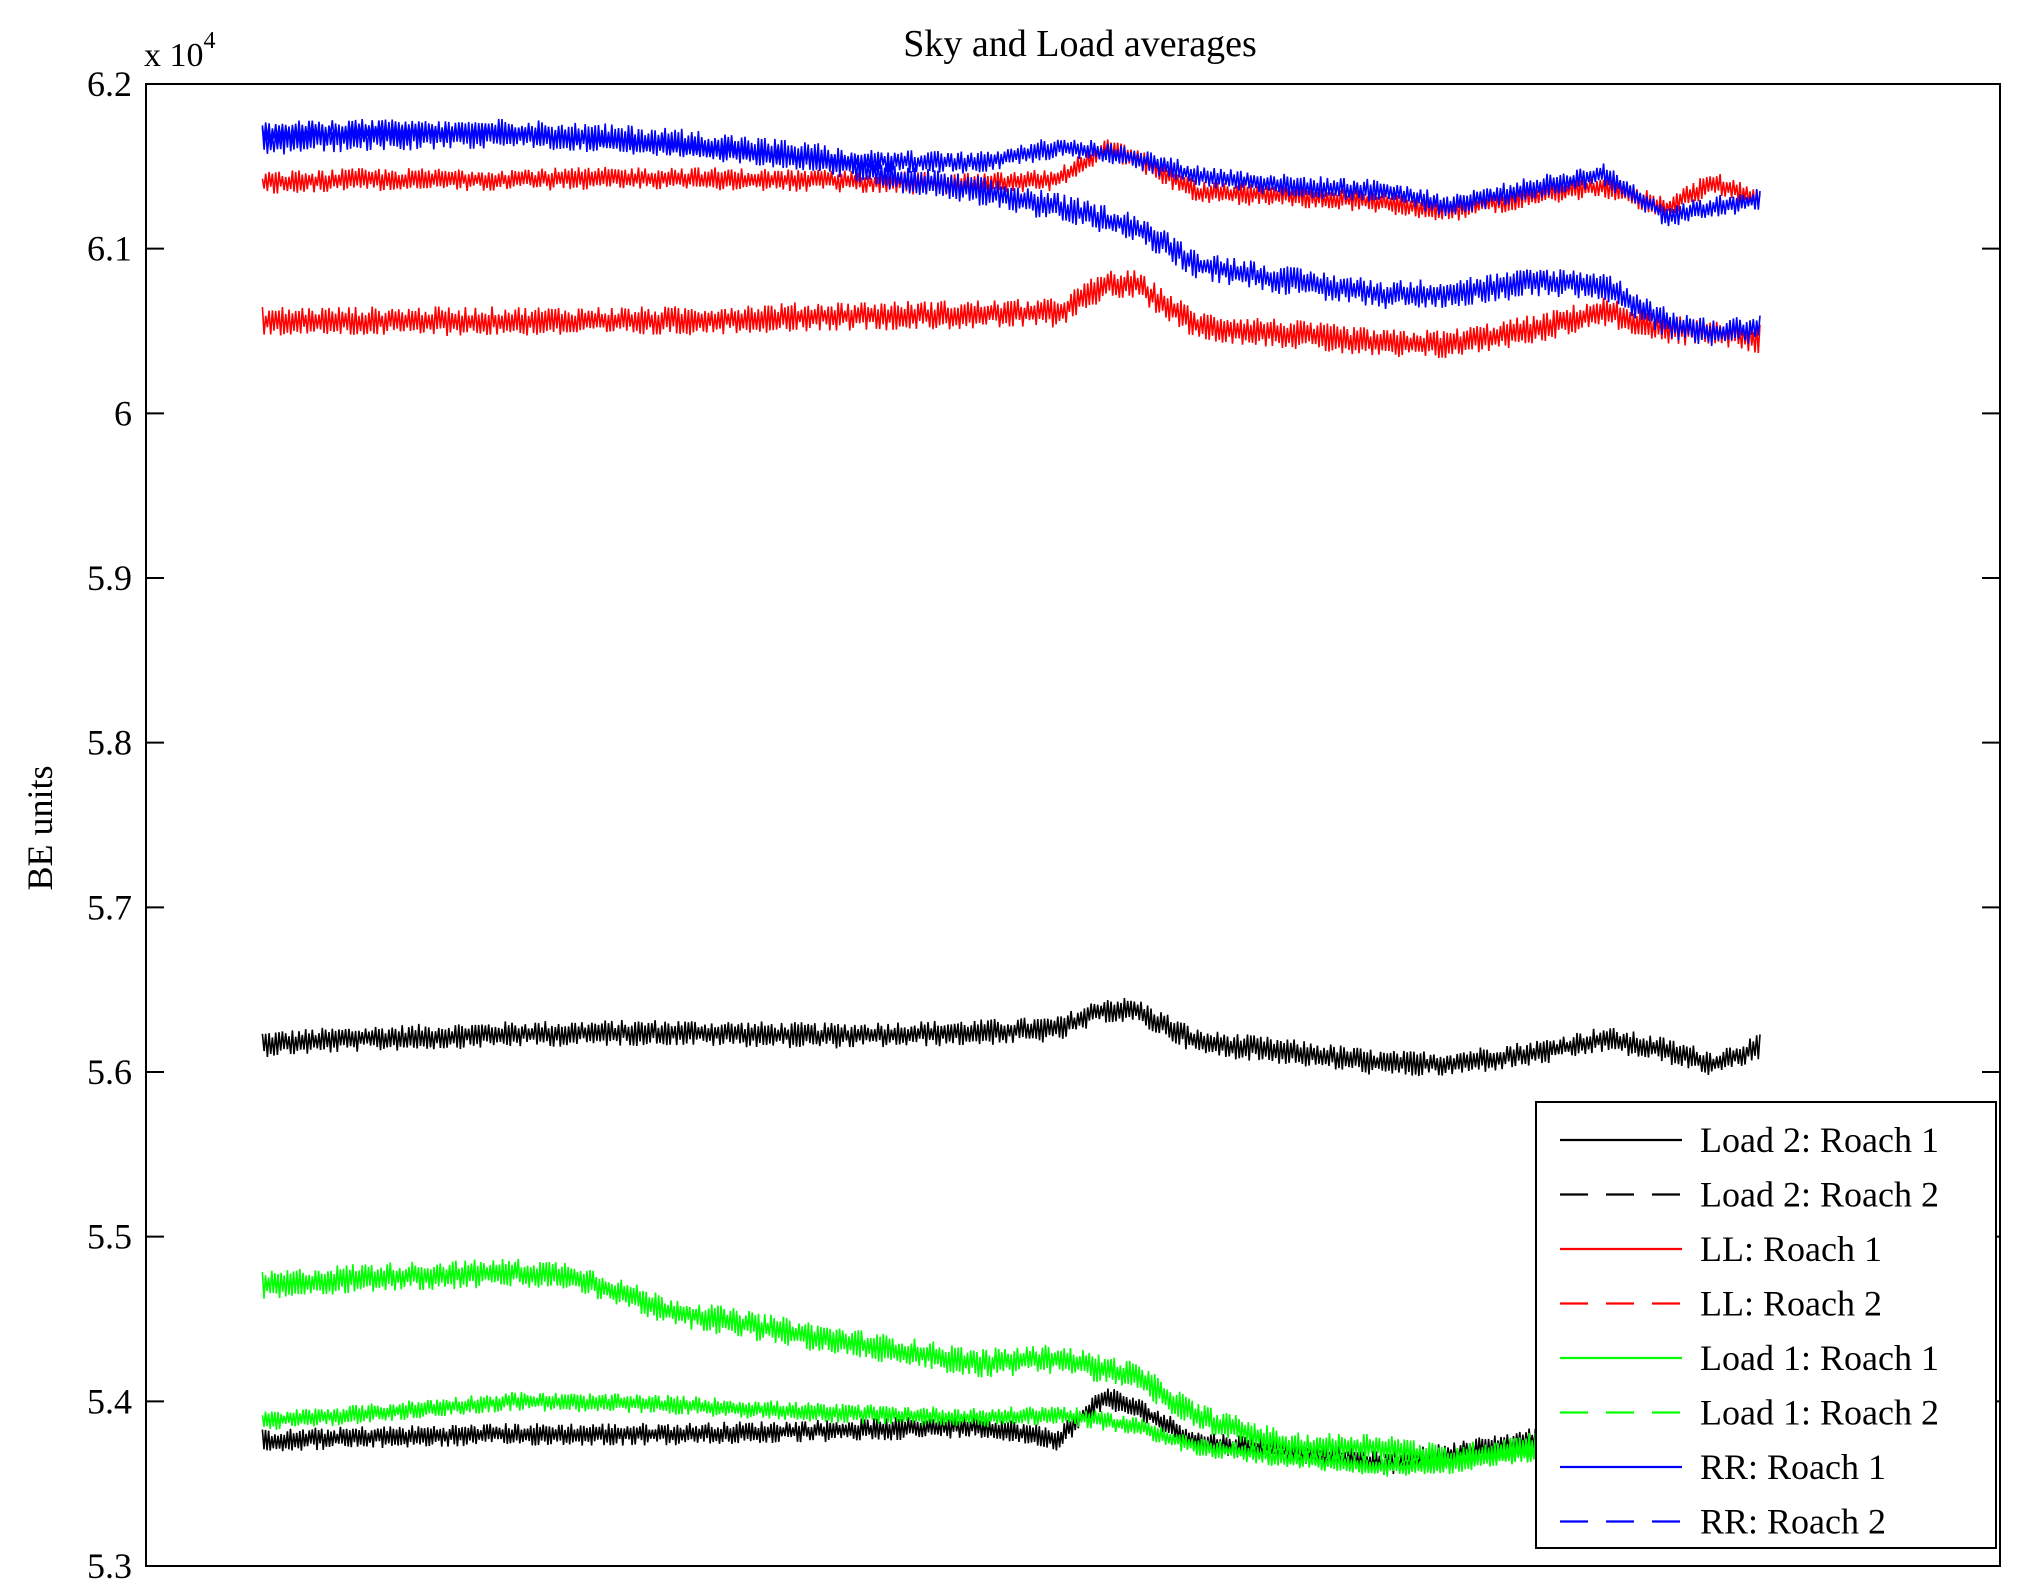 Image resolution: width=2029 pixels, height=1592 pixels. I want to click on chart-title: Sky and Load averages, so click(1080, 44).